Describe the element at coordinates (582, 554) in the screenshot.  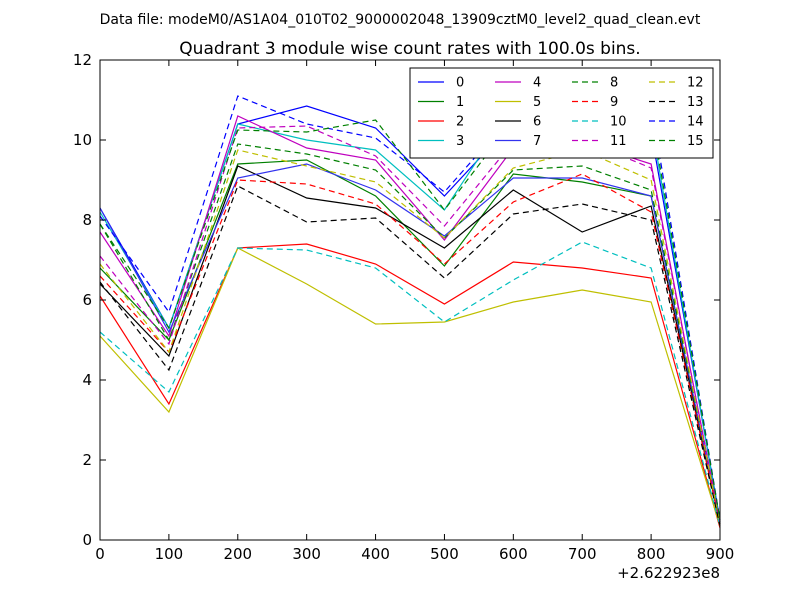
I see `x-tick-label: 700` at that location.